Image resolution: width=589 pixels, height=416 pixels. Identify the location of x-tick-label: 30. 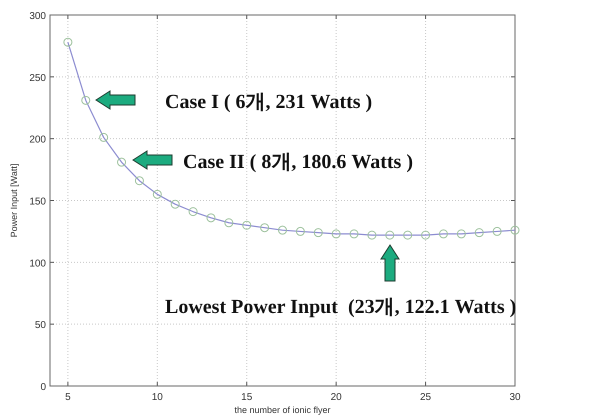
(515, 397).